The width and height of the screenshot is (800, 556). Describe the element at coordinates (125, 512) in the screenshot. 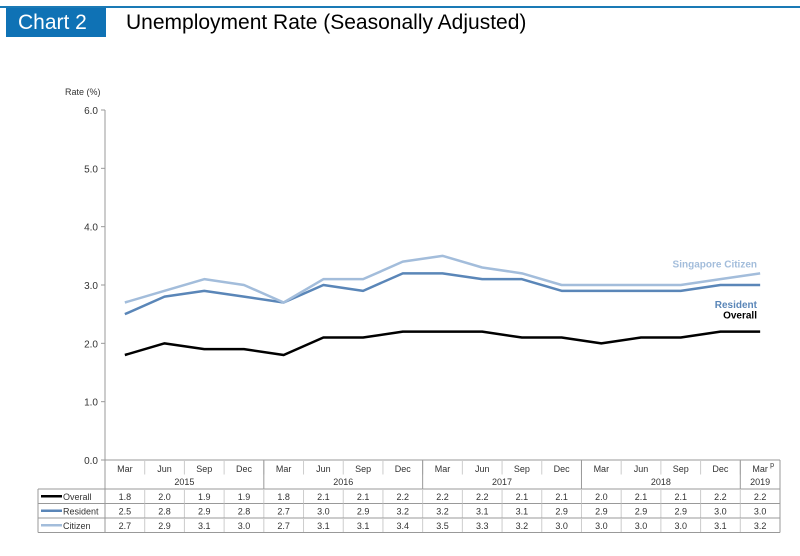

I see `table-cell: 2.5` at that location.